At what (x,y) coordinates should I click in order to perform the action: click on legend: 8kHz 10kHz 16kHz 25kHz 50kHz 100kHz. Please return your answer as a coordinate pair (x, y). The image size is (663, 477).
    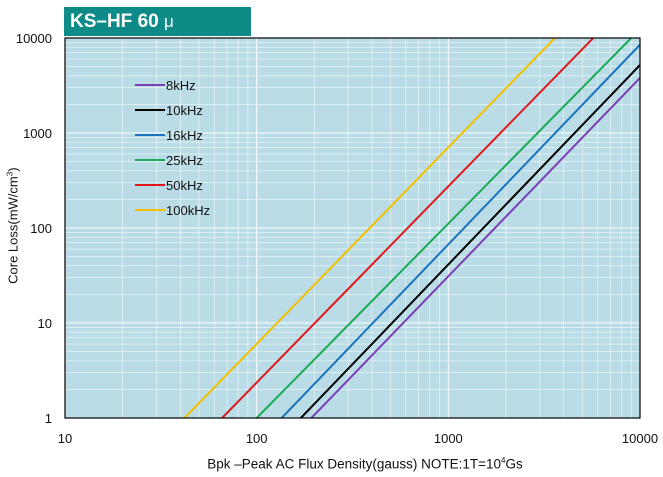
    Looking at the image, I should click on (172, 148).